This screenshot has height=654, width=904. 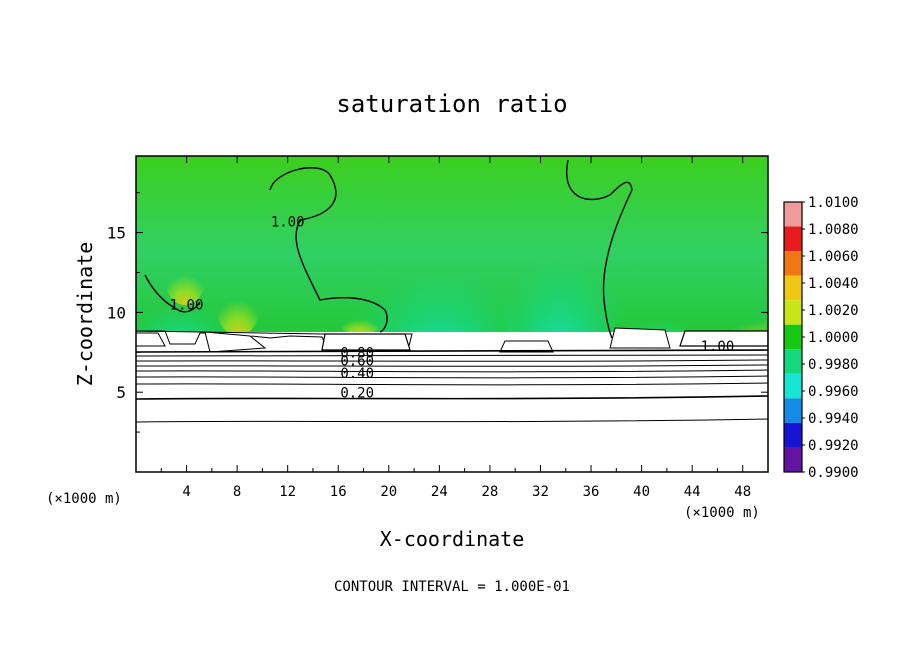 What do you see at coordinates (833, 473) in the screenshot?
I see `colorbar-label: 0.9900` at bounding box center [833, 473].